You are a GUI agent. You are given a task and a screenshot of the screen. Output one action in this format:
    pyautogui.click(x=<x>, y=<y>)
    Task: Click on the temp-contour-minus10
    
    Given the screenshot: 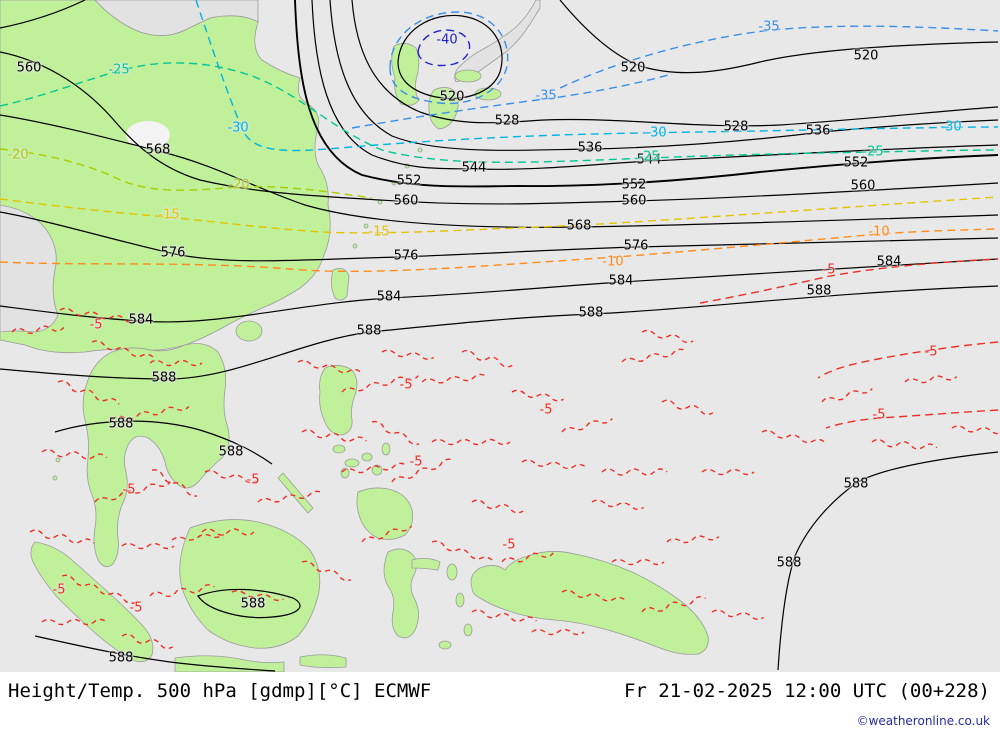 What is the action you would take?
    pyautogui.click(x=499, y=250)
    